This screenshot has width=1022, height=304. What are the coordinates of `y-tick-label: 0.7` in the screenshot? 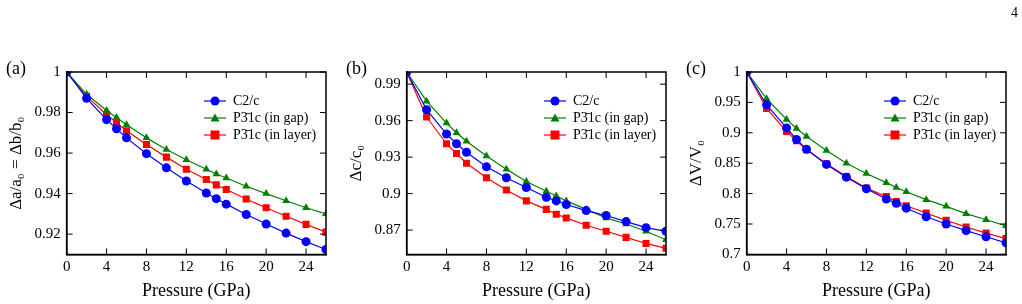 It's located at (731, 253).